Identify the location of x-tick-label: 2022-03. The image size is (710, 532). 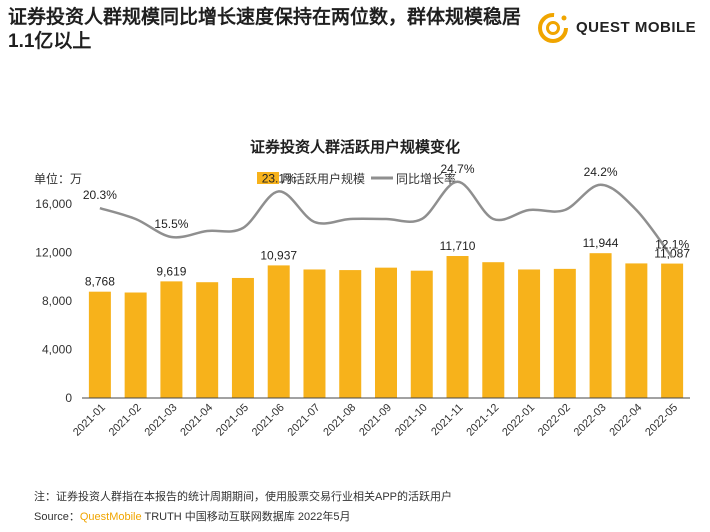
(590, 420).